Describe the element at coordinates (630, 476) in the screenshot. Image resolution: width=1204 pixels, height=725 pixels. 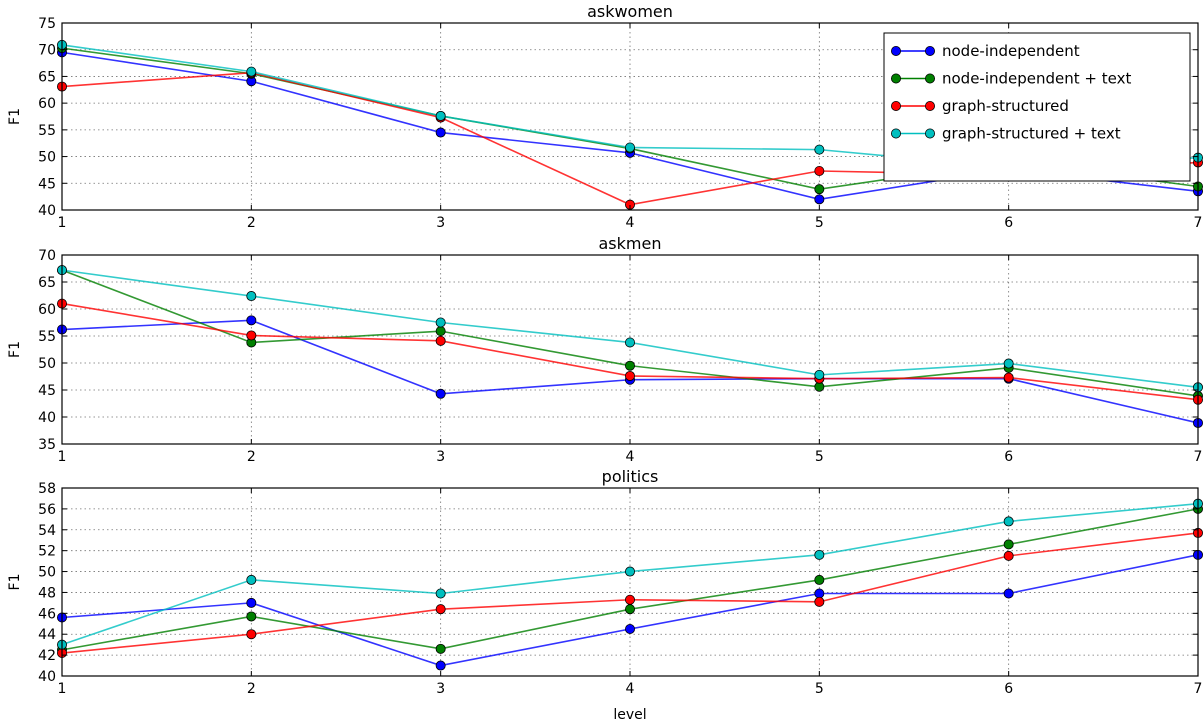
I see `chart-title: politics` at that location.